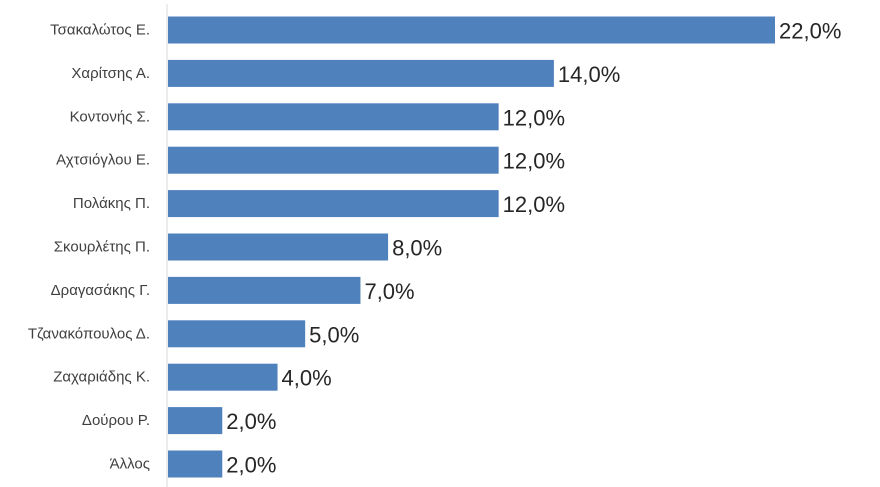 Image resolution: width=880 pixels, height=487 pixels. Describe the element at coordinates (110, 116) in the screenshot. I see `category-label: Κοντονής Σ.` at that location.